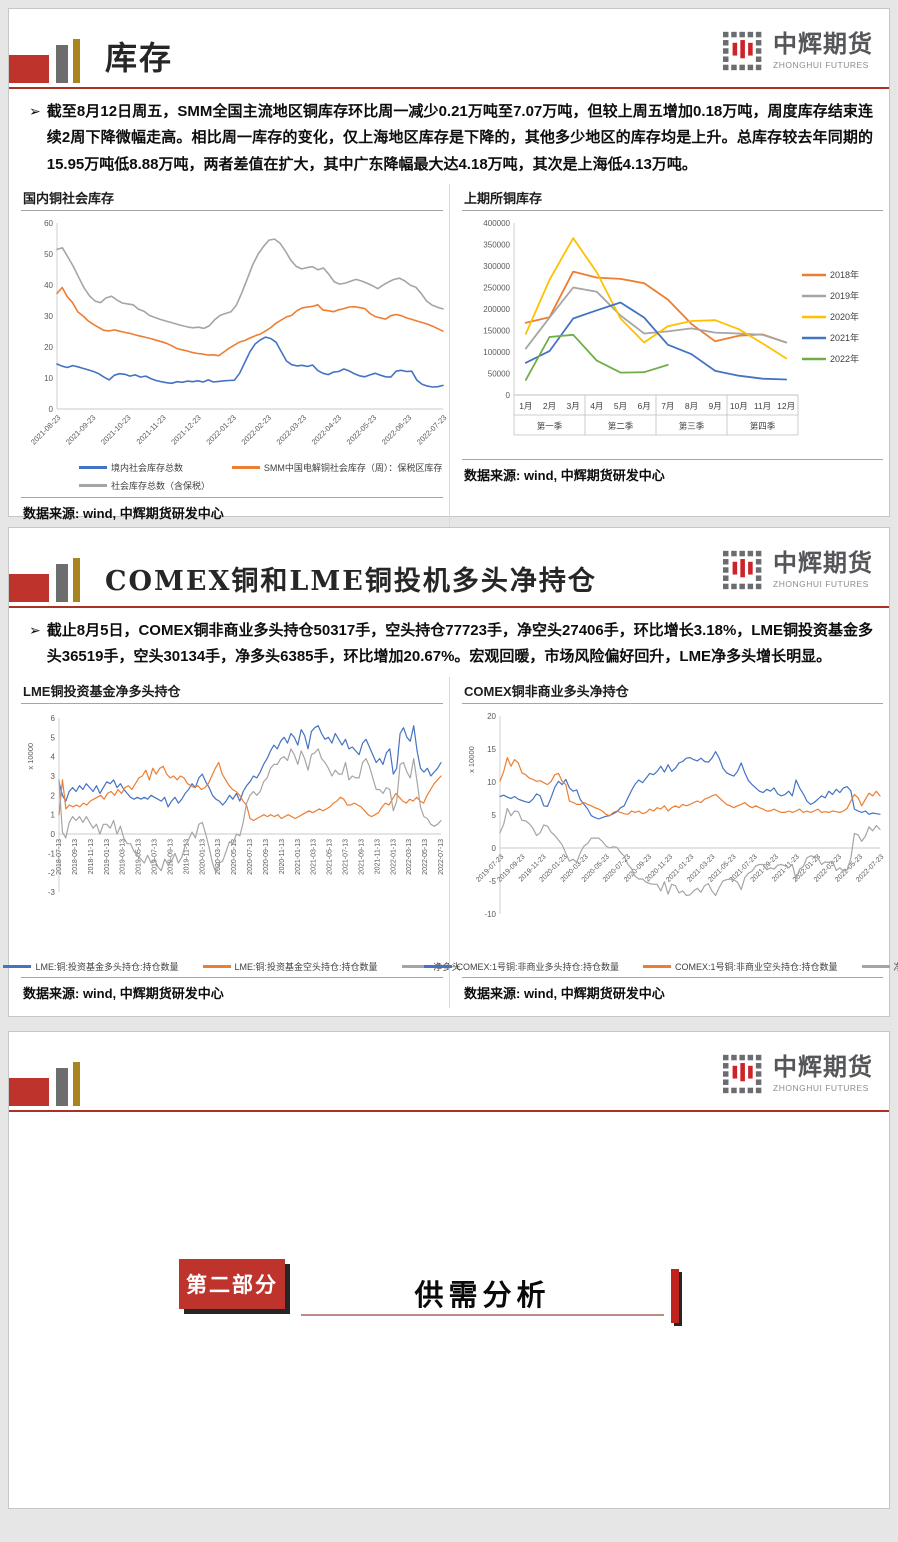  What do you see at coordinates (48, 316) in the screenshot?
I see `y-tick-label: 30` at bounding box center [48, 316].